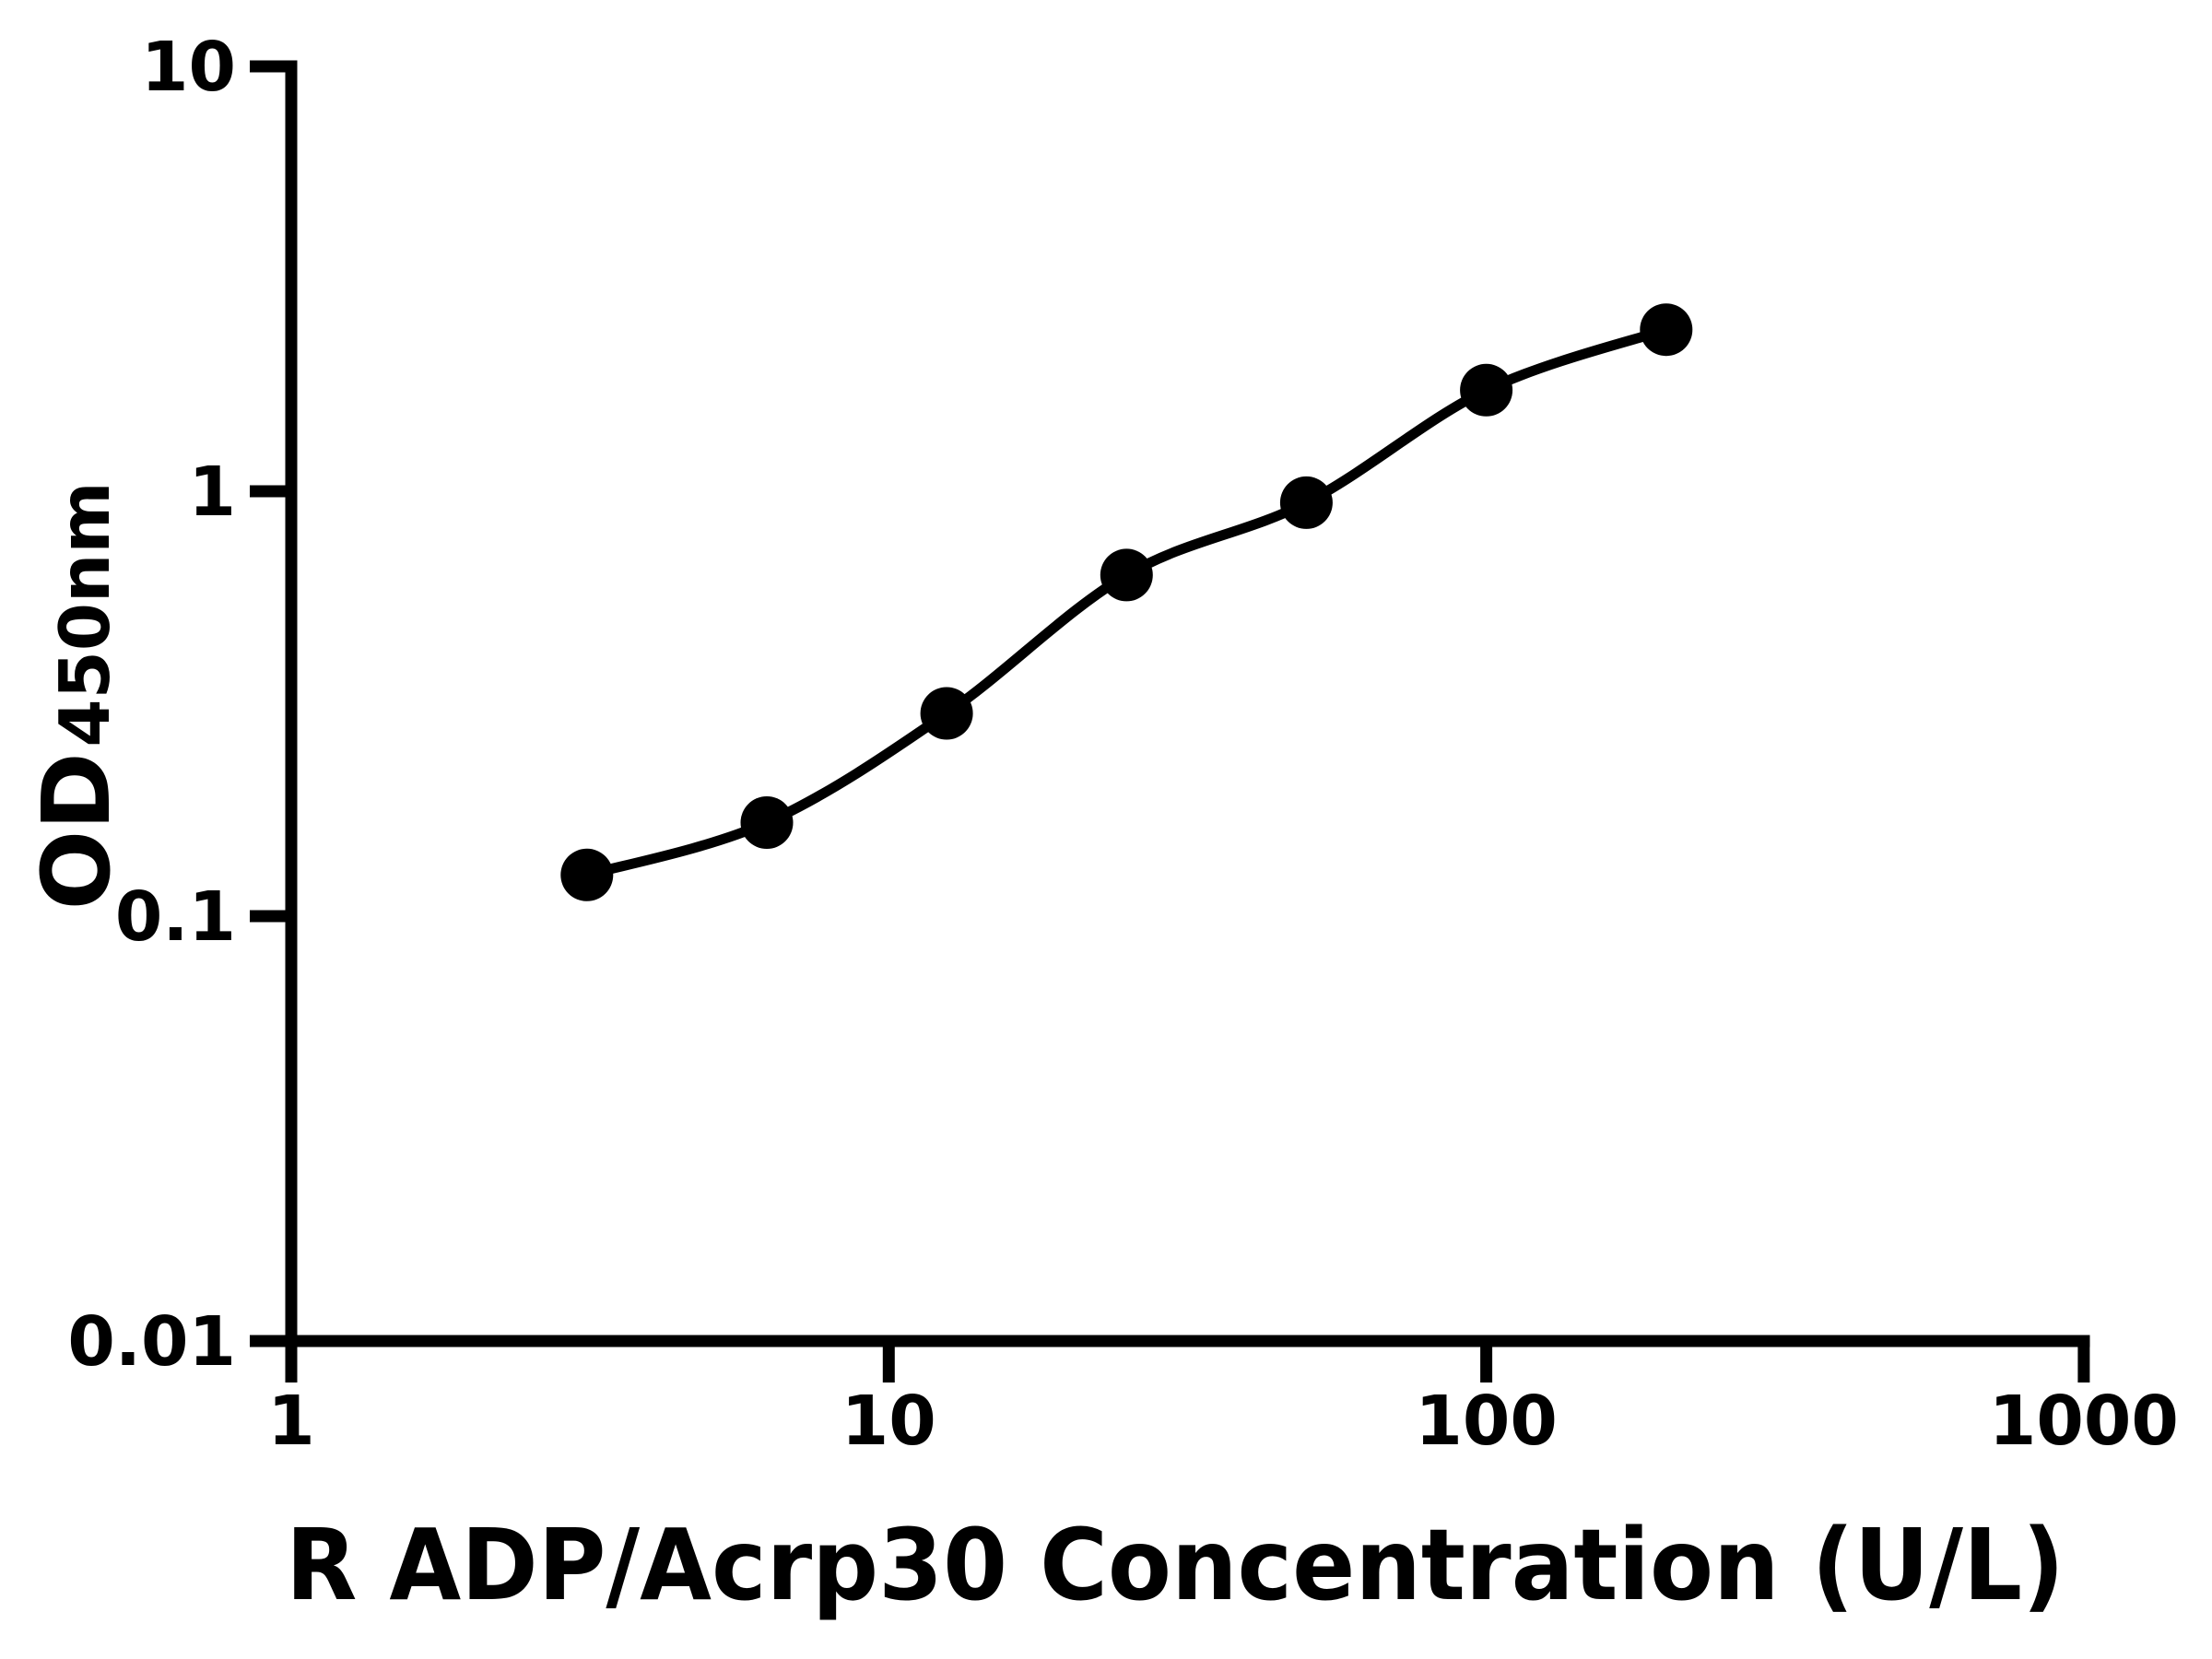  What do you see at coordinates (151, 705) in the screenshot?
I see `y-axis-tick-labels: 10 1 0.1 0.01` at bounding box center [151, 705].